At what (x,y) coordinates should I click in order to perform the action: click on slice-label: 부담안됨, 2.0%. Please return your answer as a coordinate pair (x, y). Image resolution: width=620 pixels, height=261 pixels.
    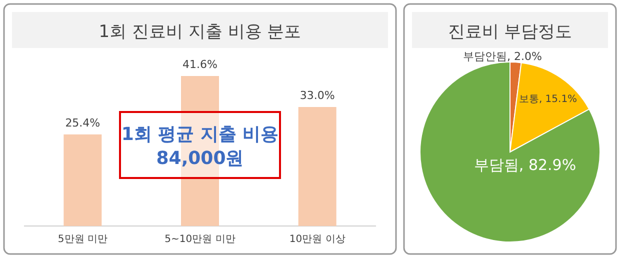
    Looking at the image, I should click on (502, 56).